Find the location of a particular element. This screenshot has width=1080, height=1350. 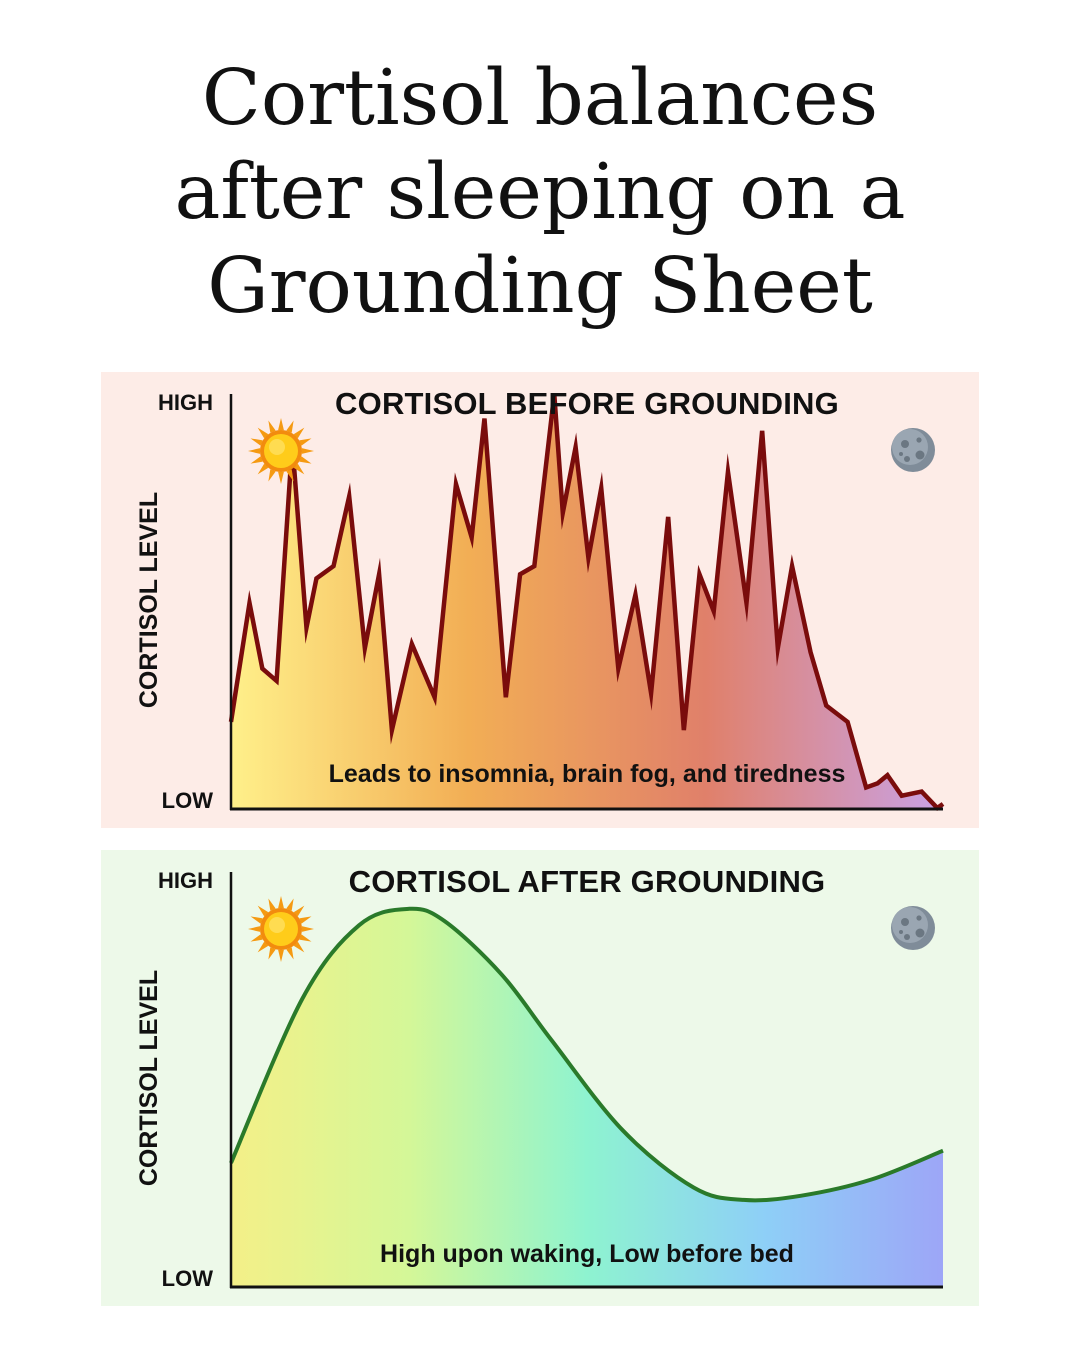

title-line: after sleeping on a is located at coordinates (540, 192).